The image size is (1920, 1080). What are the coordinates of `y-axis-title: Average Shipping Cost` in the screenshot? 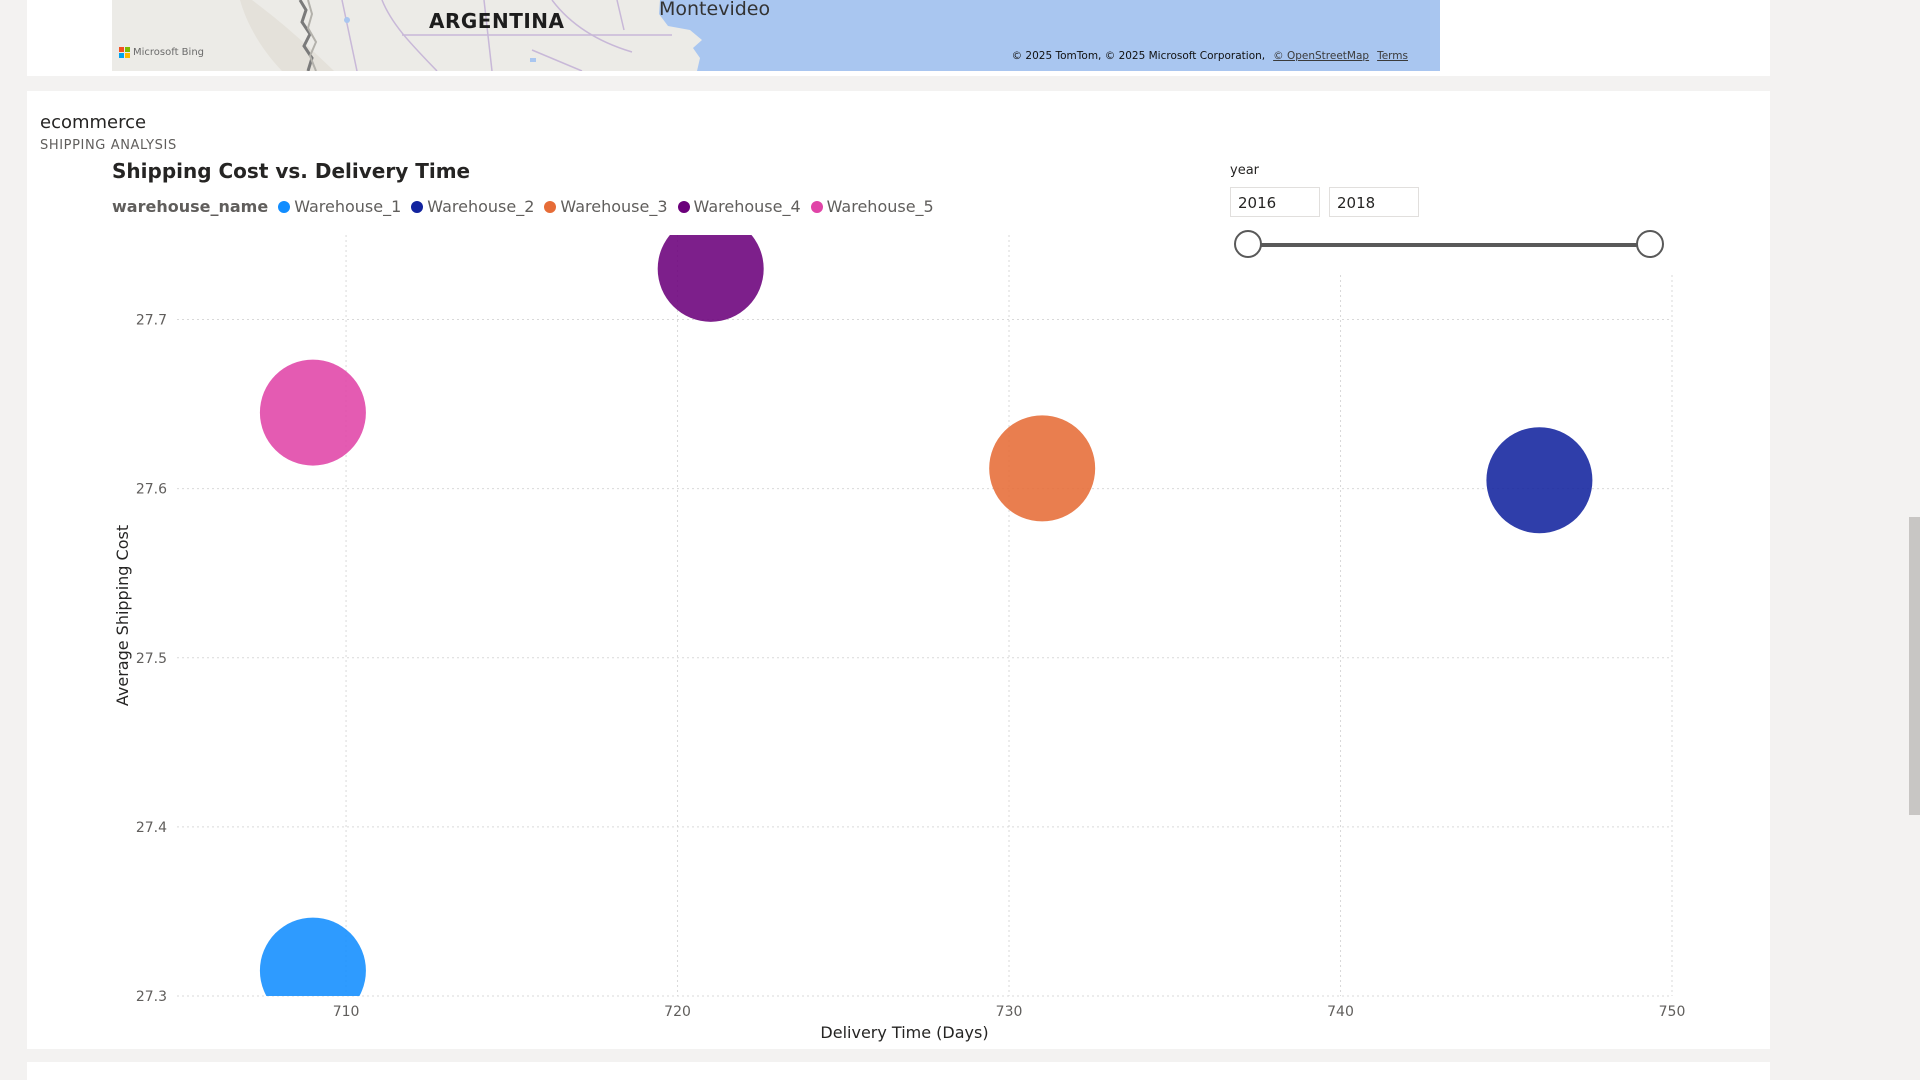 It's located at (122, 615).